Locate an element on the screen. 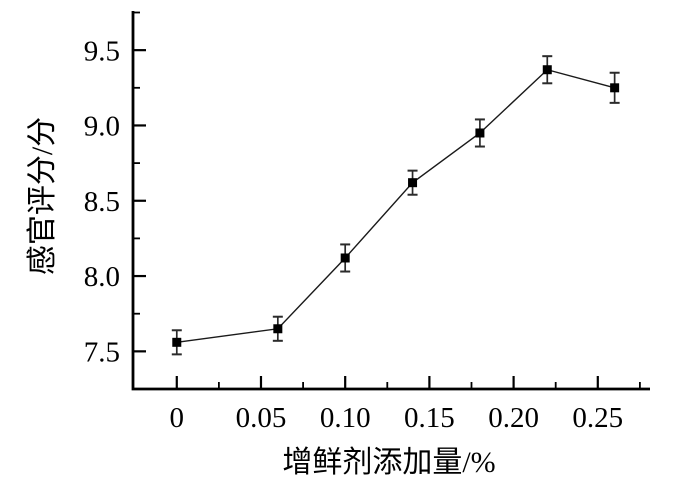 Image resolution: width=678 pixels, height=489 pixels. y-tick-label: 9.5 is located at coordinates (102, 51).